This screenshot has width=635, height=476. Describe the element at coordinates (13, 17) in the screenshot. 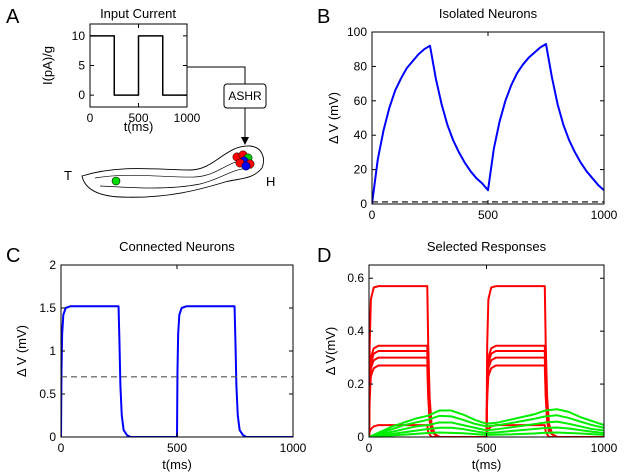

I see `panel-letter-a: A` at that location.